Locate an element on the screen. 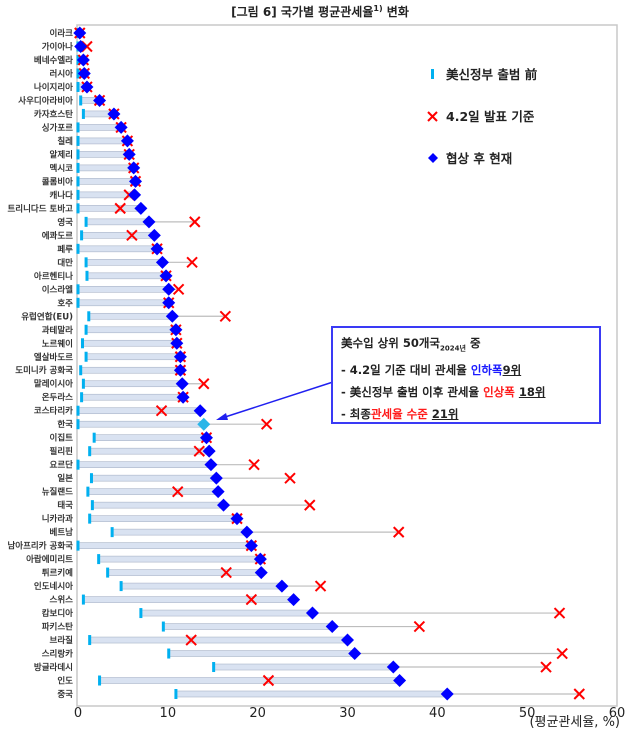  country-label: 일본 is located at coordinates (65, 478).